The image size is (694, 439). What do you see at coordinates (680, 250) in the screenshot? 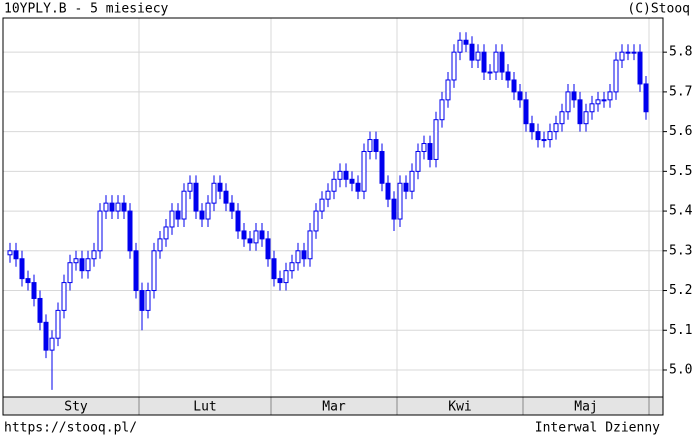
I see `y-tick-label: 5.3` at bounding box center [680, 250].